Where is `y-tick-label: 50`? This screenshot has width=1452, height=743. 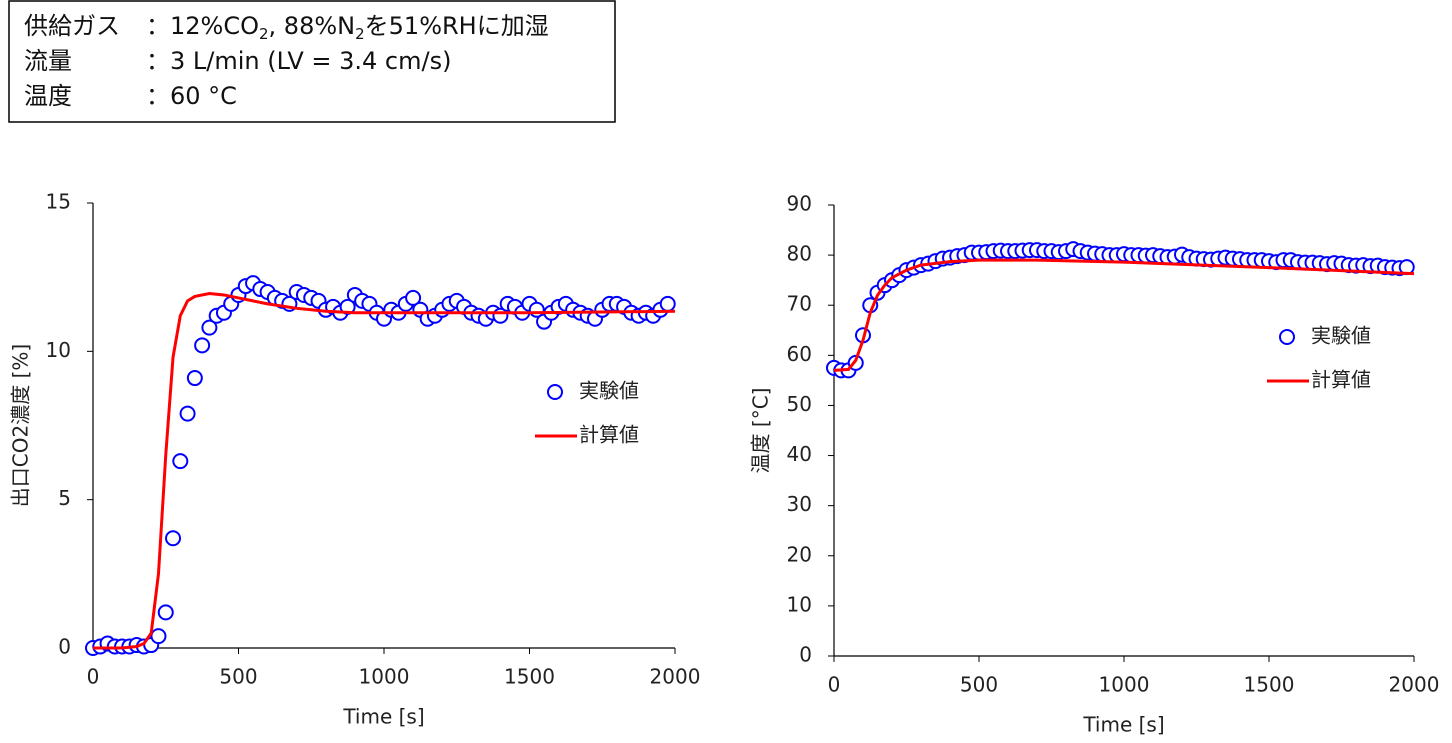
y-tick-label: 50 is located at coordinates (799, 404).